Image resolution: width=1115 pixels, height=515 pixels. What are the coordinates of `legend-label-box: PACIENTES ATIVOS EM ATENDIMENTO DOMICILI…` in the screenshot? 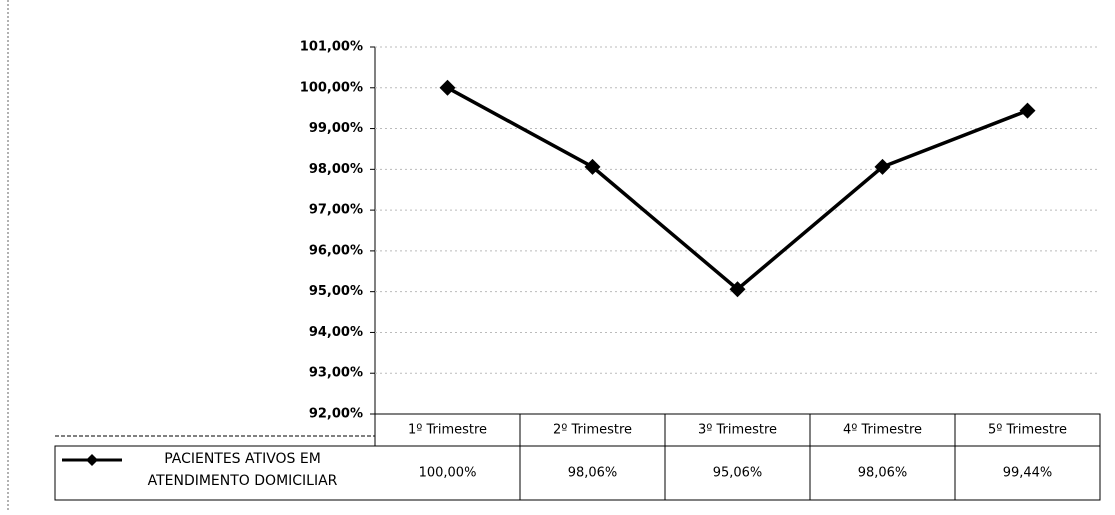 It's located at (242, 470).